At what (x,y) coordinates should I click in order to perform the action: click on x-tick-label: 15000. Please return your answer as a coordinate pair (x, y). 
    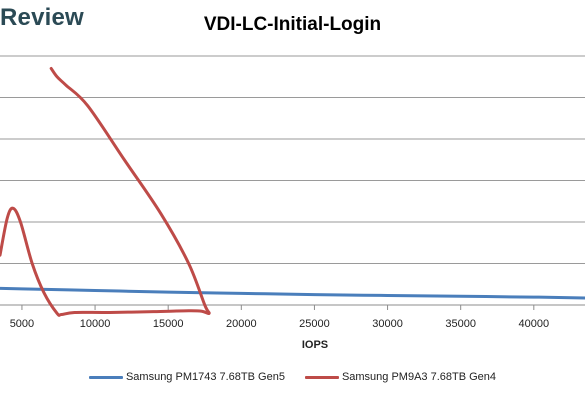
    Looking at the image, I should click on (168, 324).